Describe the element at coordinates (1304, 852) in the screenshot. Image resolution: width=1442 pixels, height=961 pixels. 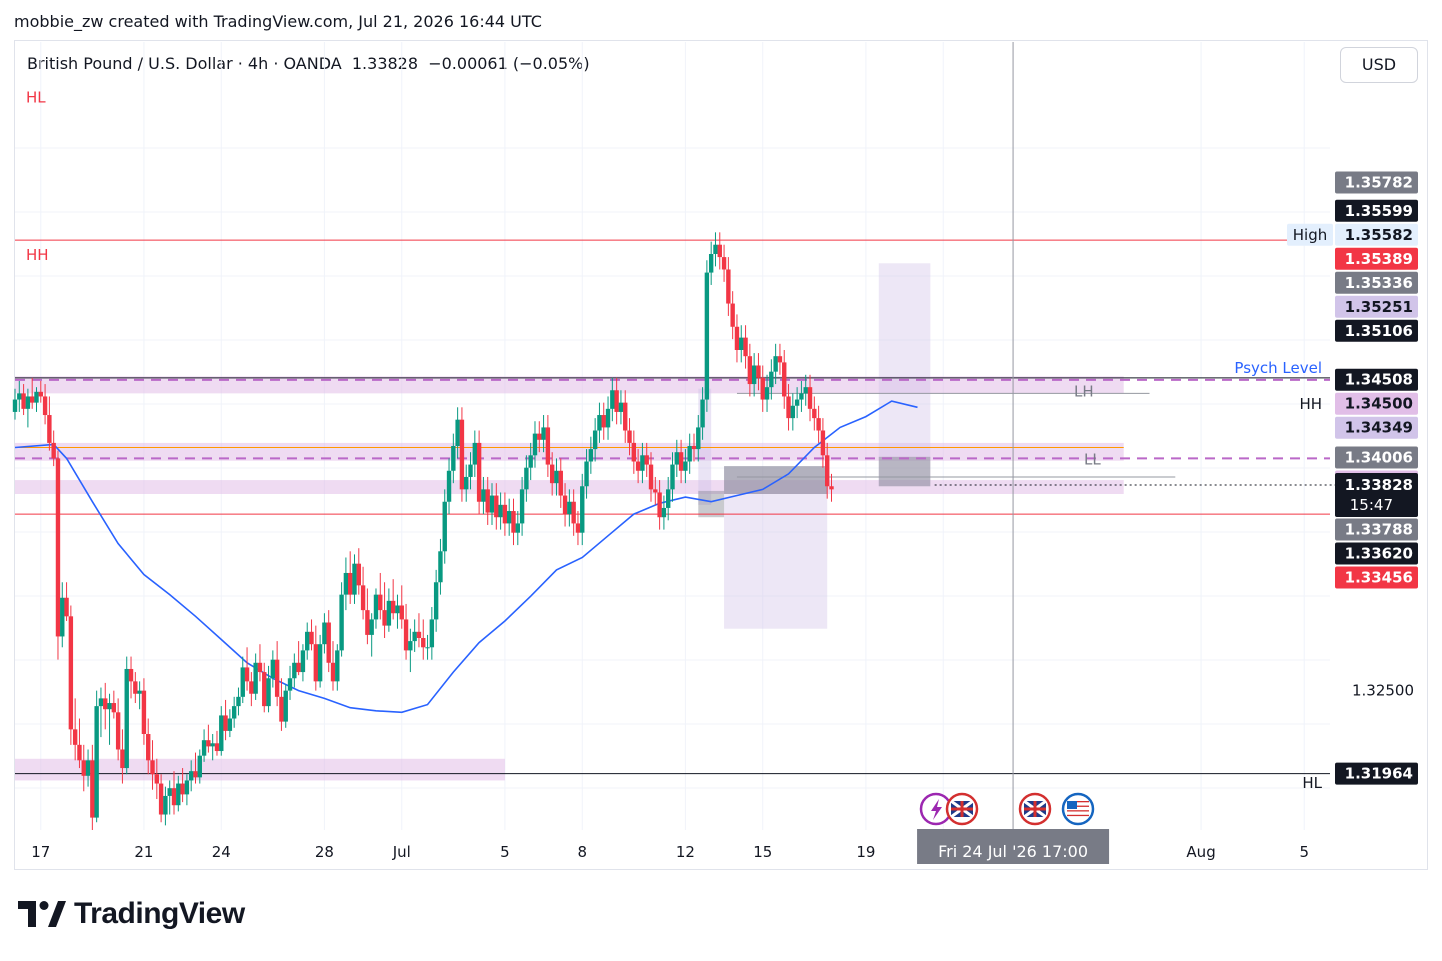
I see `x-tick-label: 5` at that location.